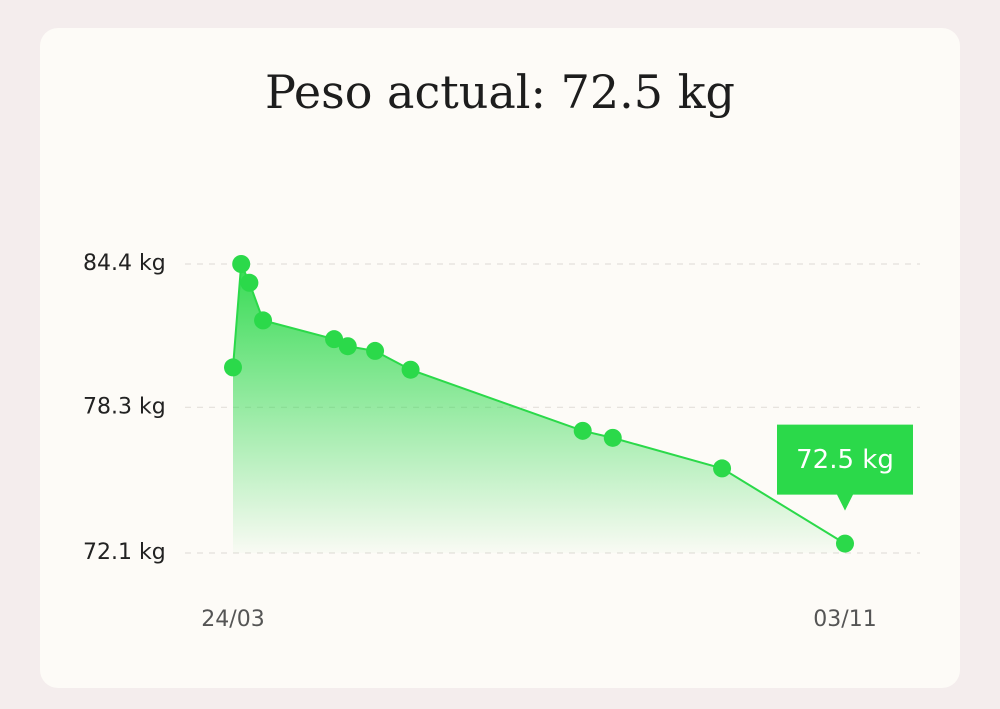  Describe the element at coordinates (845, 460) in the screenshot. I see `callout-label: 72.5 kg` at that location.